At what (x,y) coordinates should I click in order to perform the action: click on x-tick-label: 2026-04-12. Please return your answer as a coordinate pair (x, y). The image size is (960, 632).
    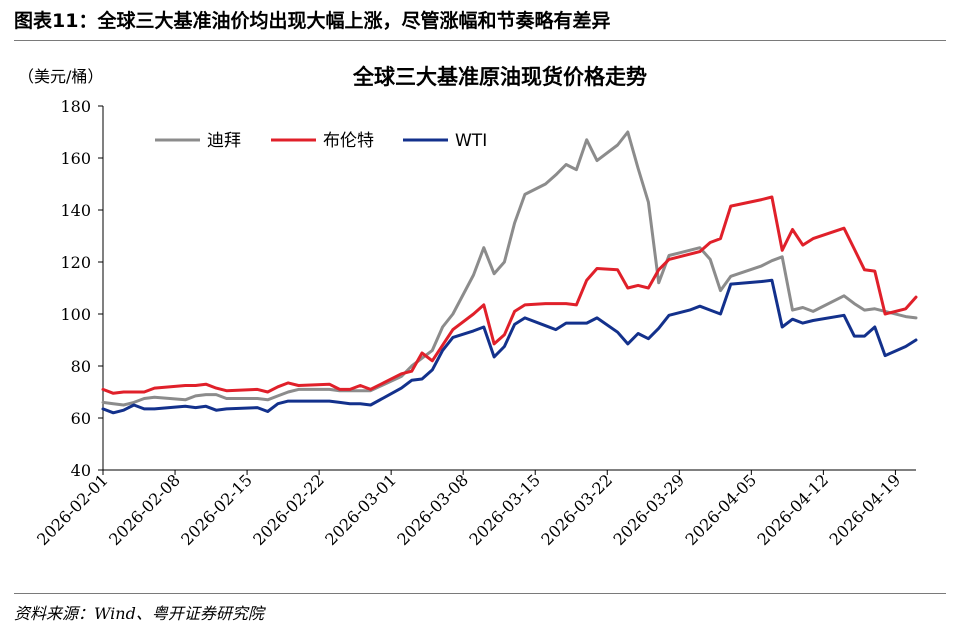
    Looking at the image, I should click on (793, 509).